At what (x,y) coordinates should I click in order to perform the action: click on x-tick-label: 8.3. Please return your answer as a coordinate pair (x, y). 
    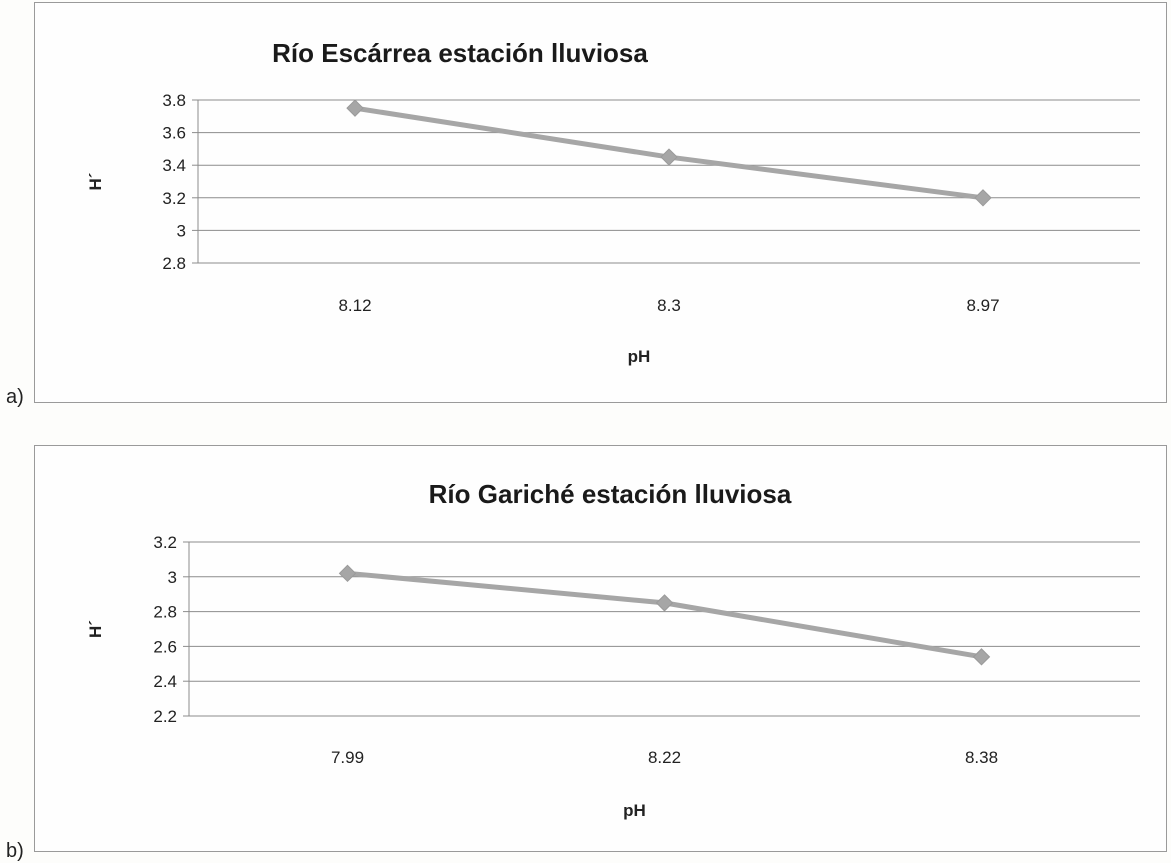
    Looking at the image, I should click on (669, 305).